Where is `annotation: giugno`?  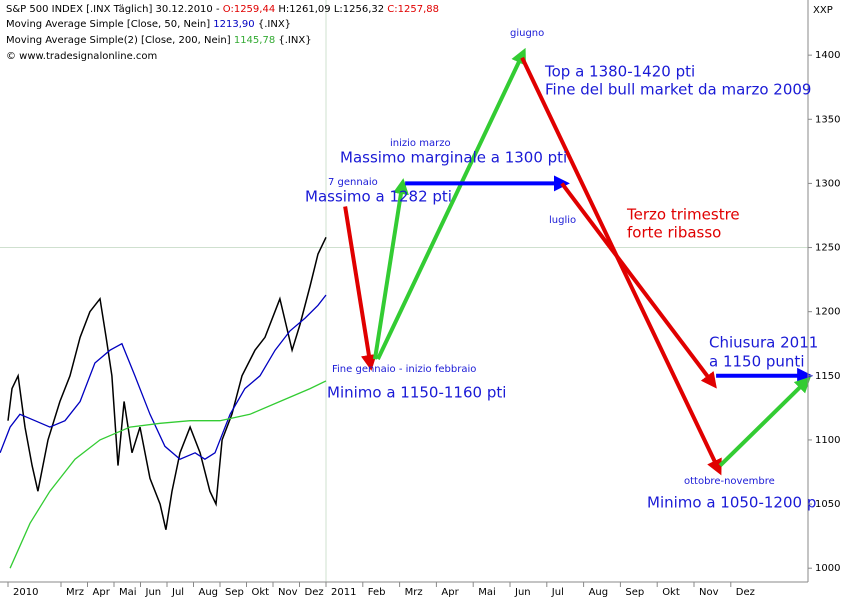 annotation: giugno is located at coordinates (527, 33).